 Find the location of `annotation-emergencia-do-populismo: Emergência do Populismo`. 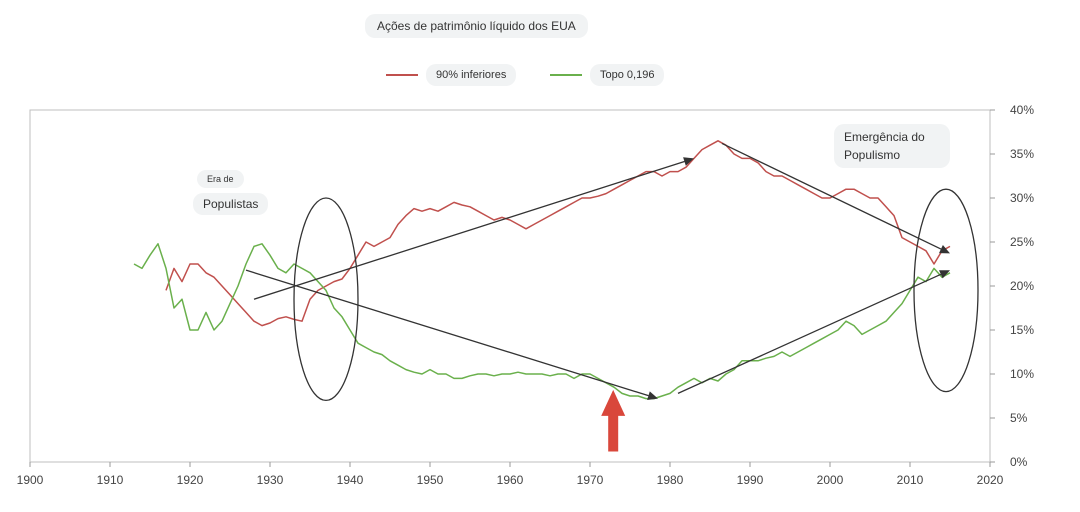

annotation-emergencia-do-populismo: Emergência do Populismo is located at coordinates (892, 146).